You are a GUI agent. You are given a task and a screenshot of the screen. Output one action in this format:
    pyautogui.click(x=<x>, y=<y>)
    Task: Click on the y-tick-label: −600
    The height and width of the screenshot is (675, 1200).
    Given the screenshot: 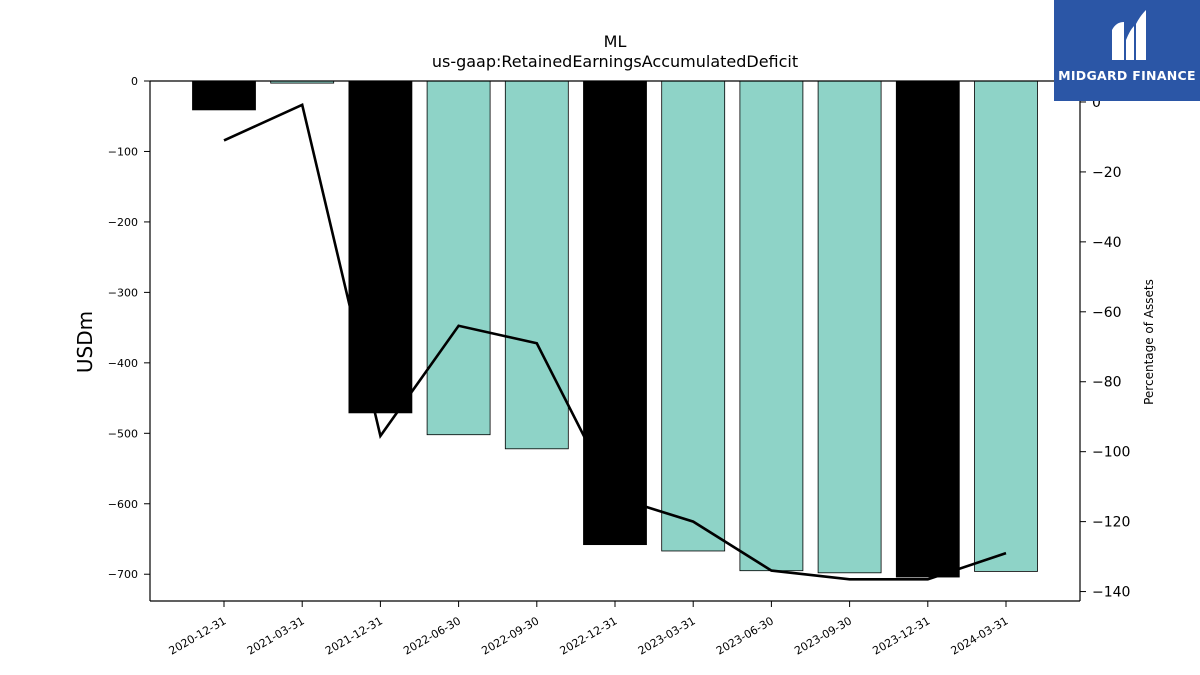 What is the action you would take?
    pyautogui.click(x=123, y=504)
    